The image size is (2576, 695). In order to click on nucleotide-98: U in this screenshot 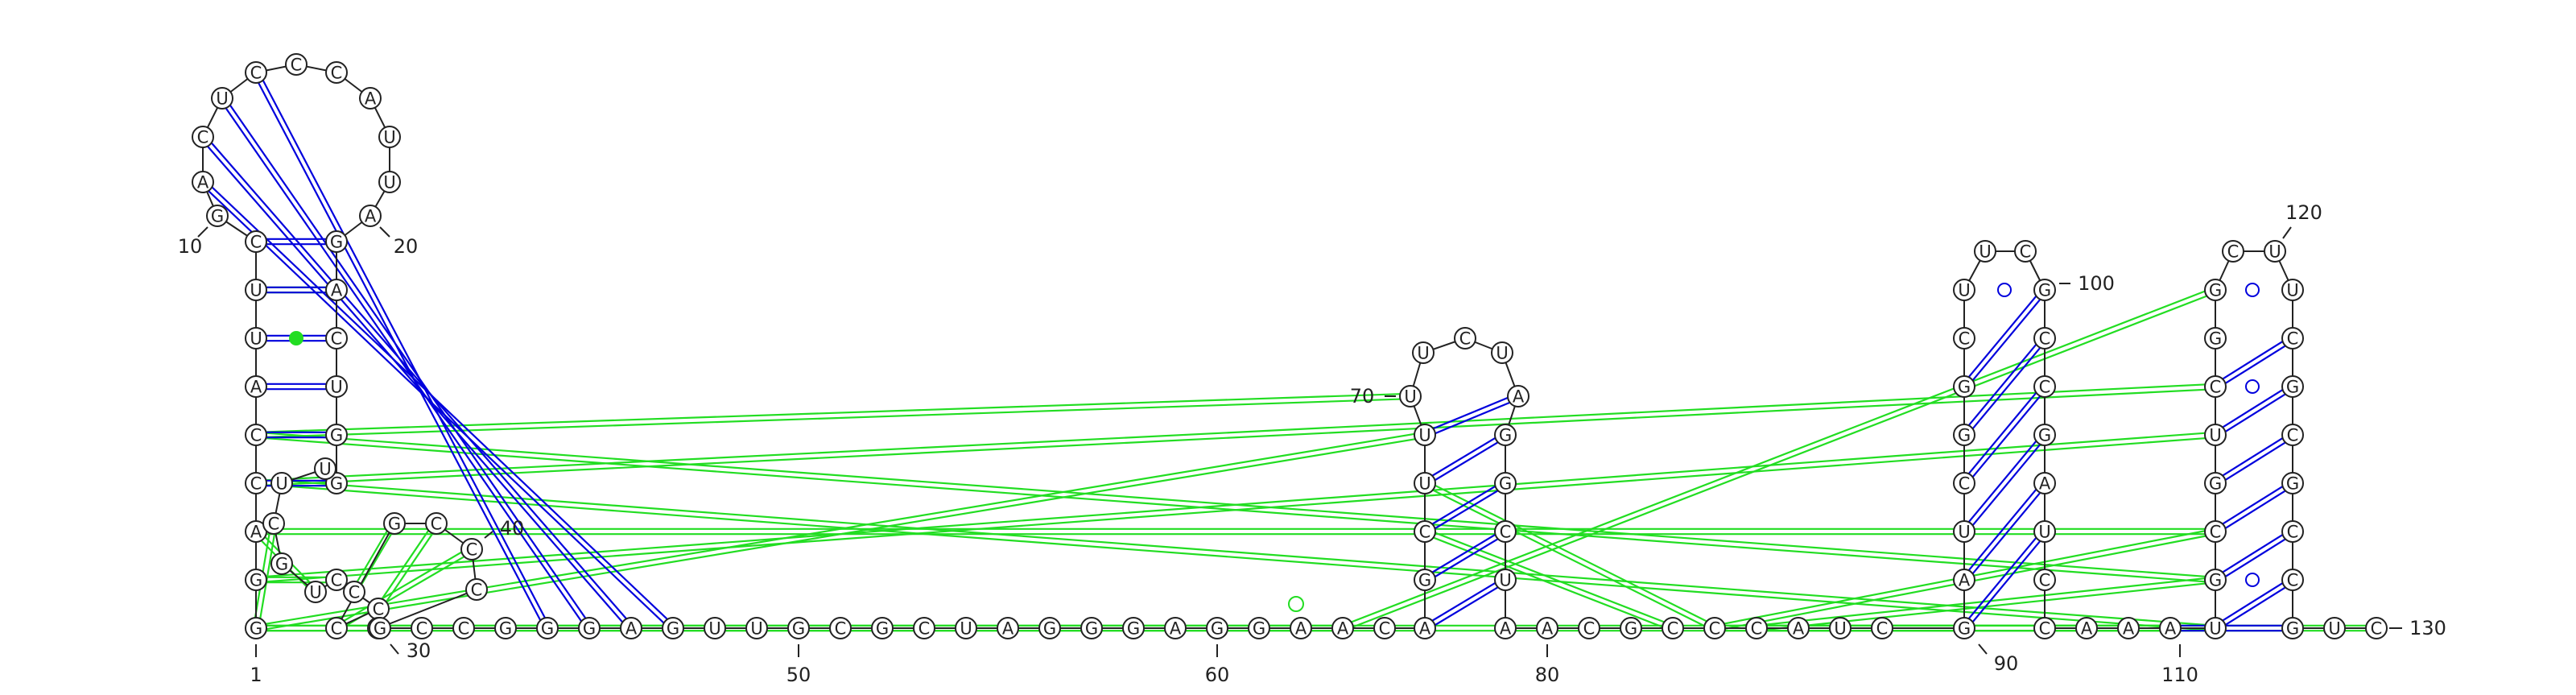, I will do `click(1985, 251)`.